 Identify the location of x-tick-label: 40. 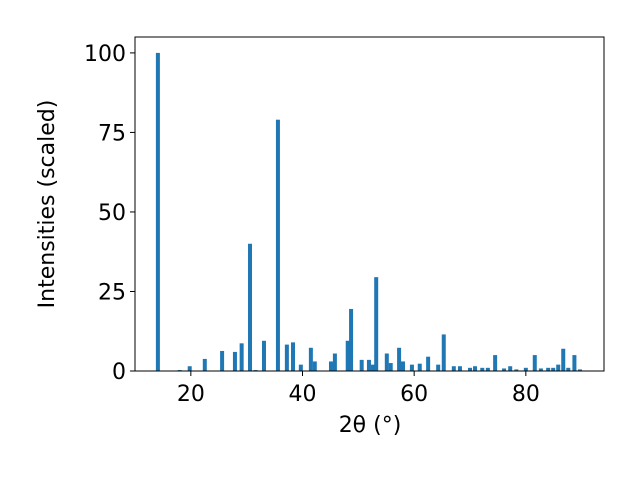
(303, 394).